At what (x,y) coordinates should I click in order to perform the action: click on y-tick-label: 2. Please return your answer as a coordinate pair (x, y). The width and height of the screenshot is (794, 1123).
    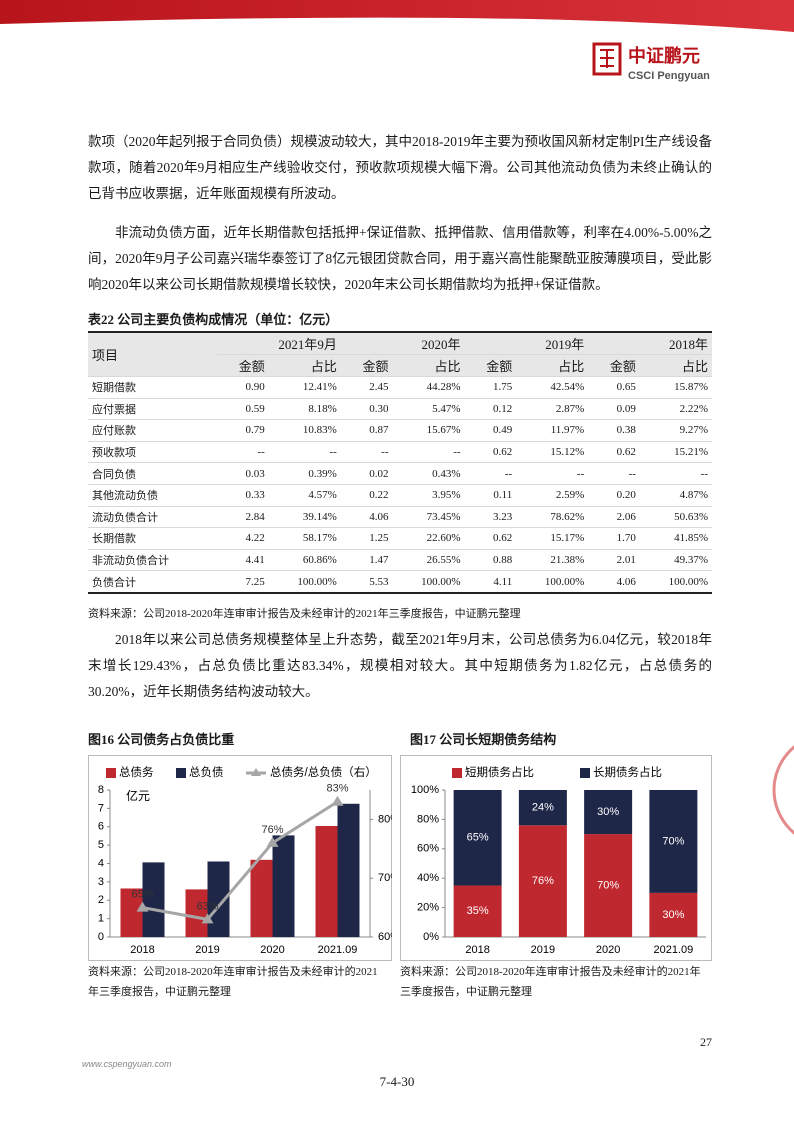
    Looking at the image, I should click on (101, 900).